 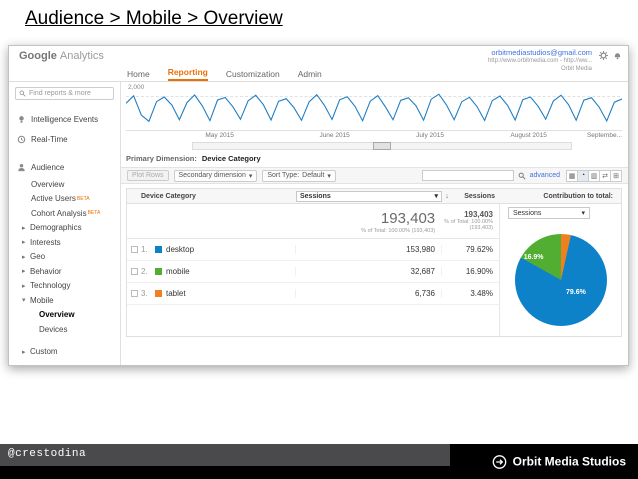 What do you see at coordinates (21, 167) in the screenshot?
I see `audience-icon` at bounding box center [21, 167].